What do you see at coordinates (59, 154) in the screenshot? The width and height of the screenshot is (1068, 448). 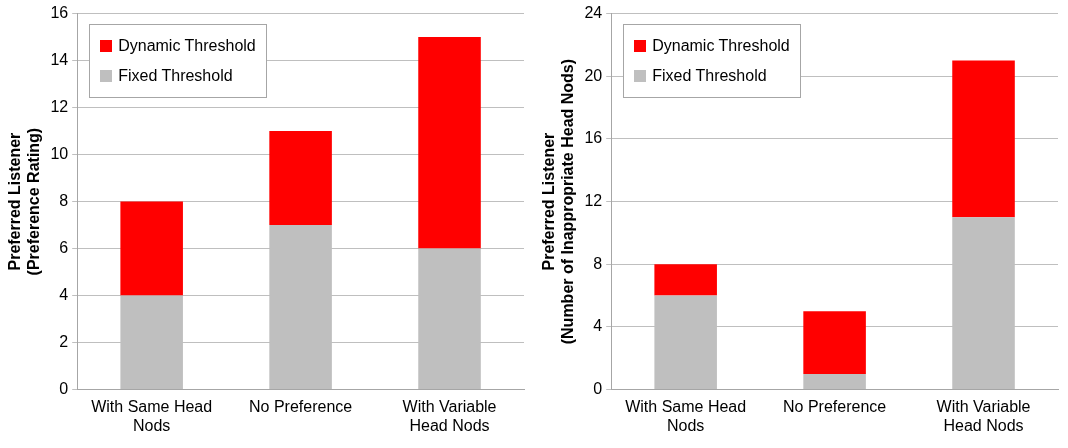 I see `y-tick-label: 10` at bounding box center [59, 154].